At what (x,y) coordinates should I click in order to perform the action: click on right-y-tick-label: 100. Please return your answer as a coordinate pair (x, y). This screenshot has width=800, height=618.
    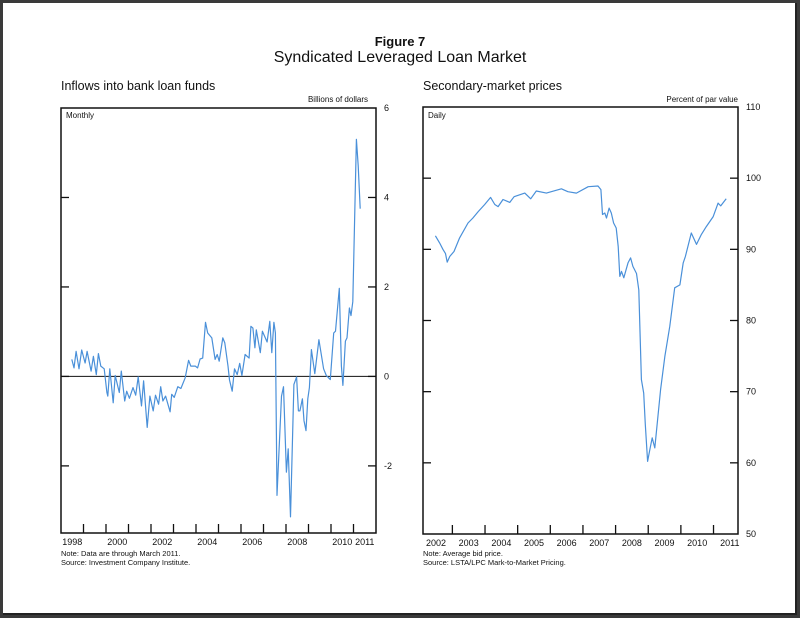
    Looking at the image, I should click on (753, 178).